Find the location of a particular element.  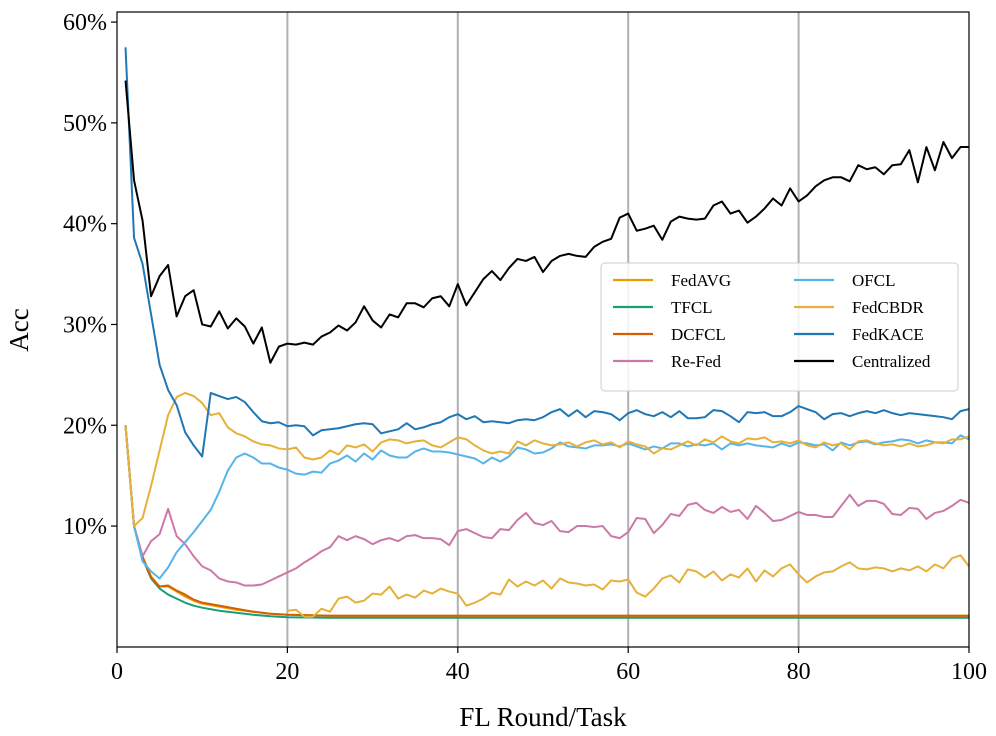

x-axis-title: FL Round/Task is located at coordinates (543, 717).